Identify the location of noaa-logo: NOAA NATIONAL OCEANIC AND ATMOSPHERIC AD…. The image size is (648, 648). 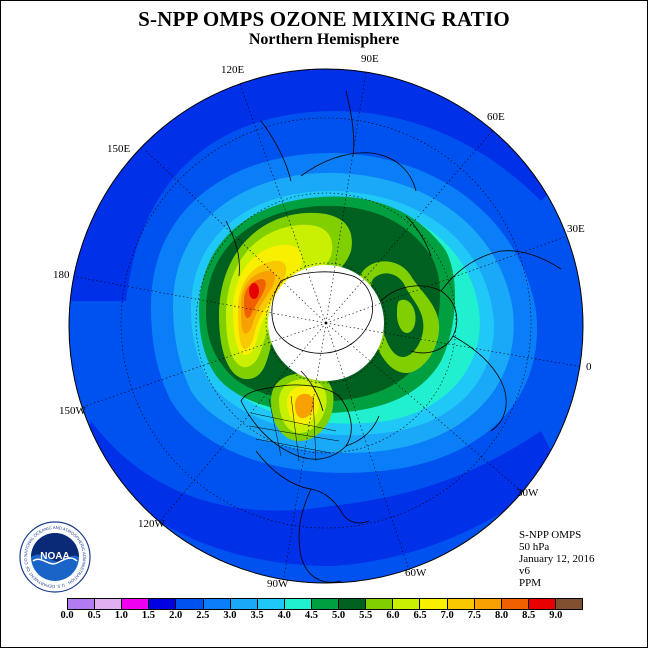
(55, 557).